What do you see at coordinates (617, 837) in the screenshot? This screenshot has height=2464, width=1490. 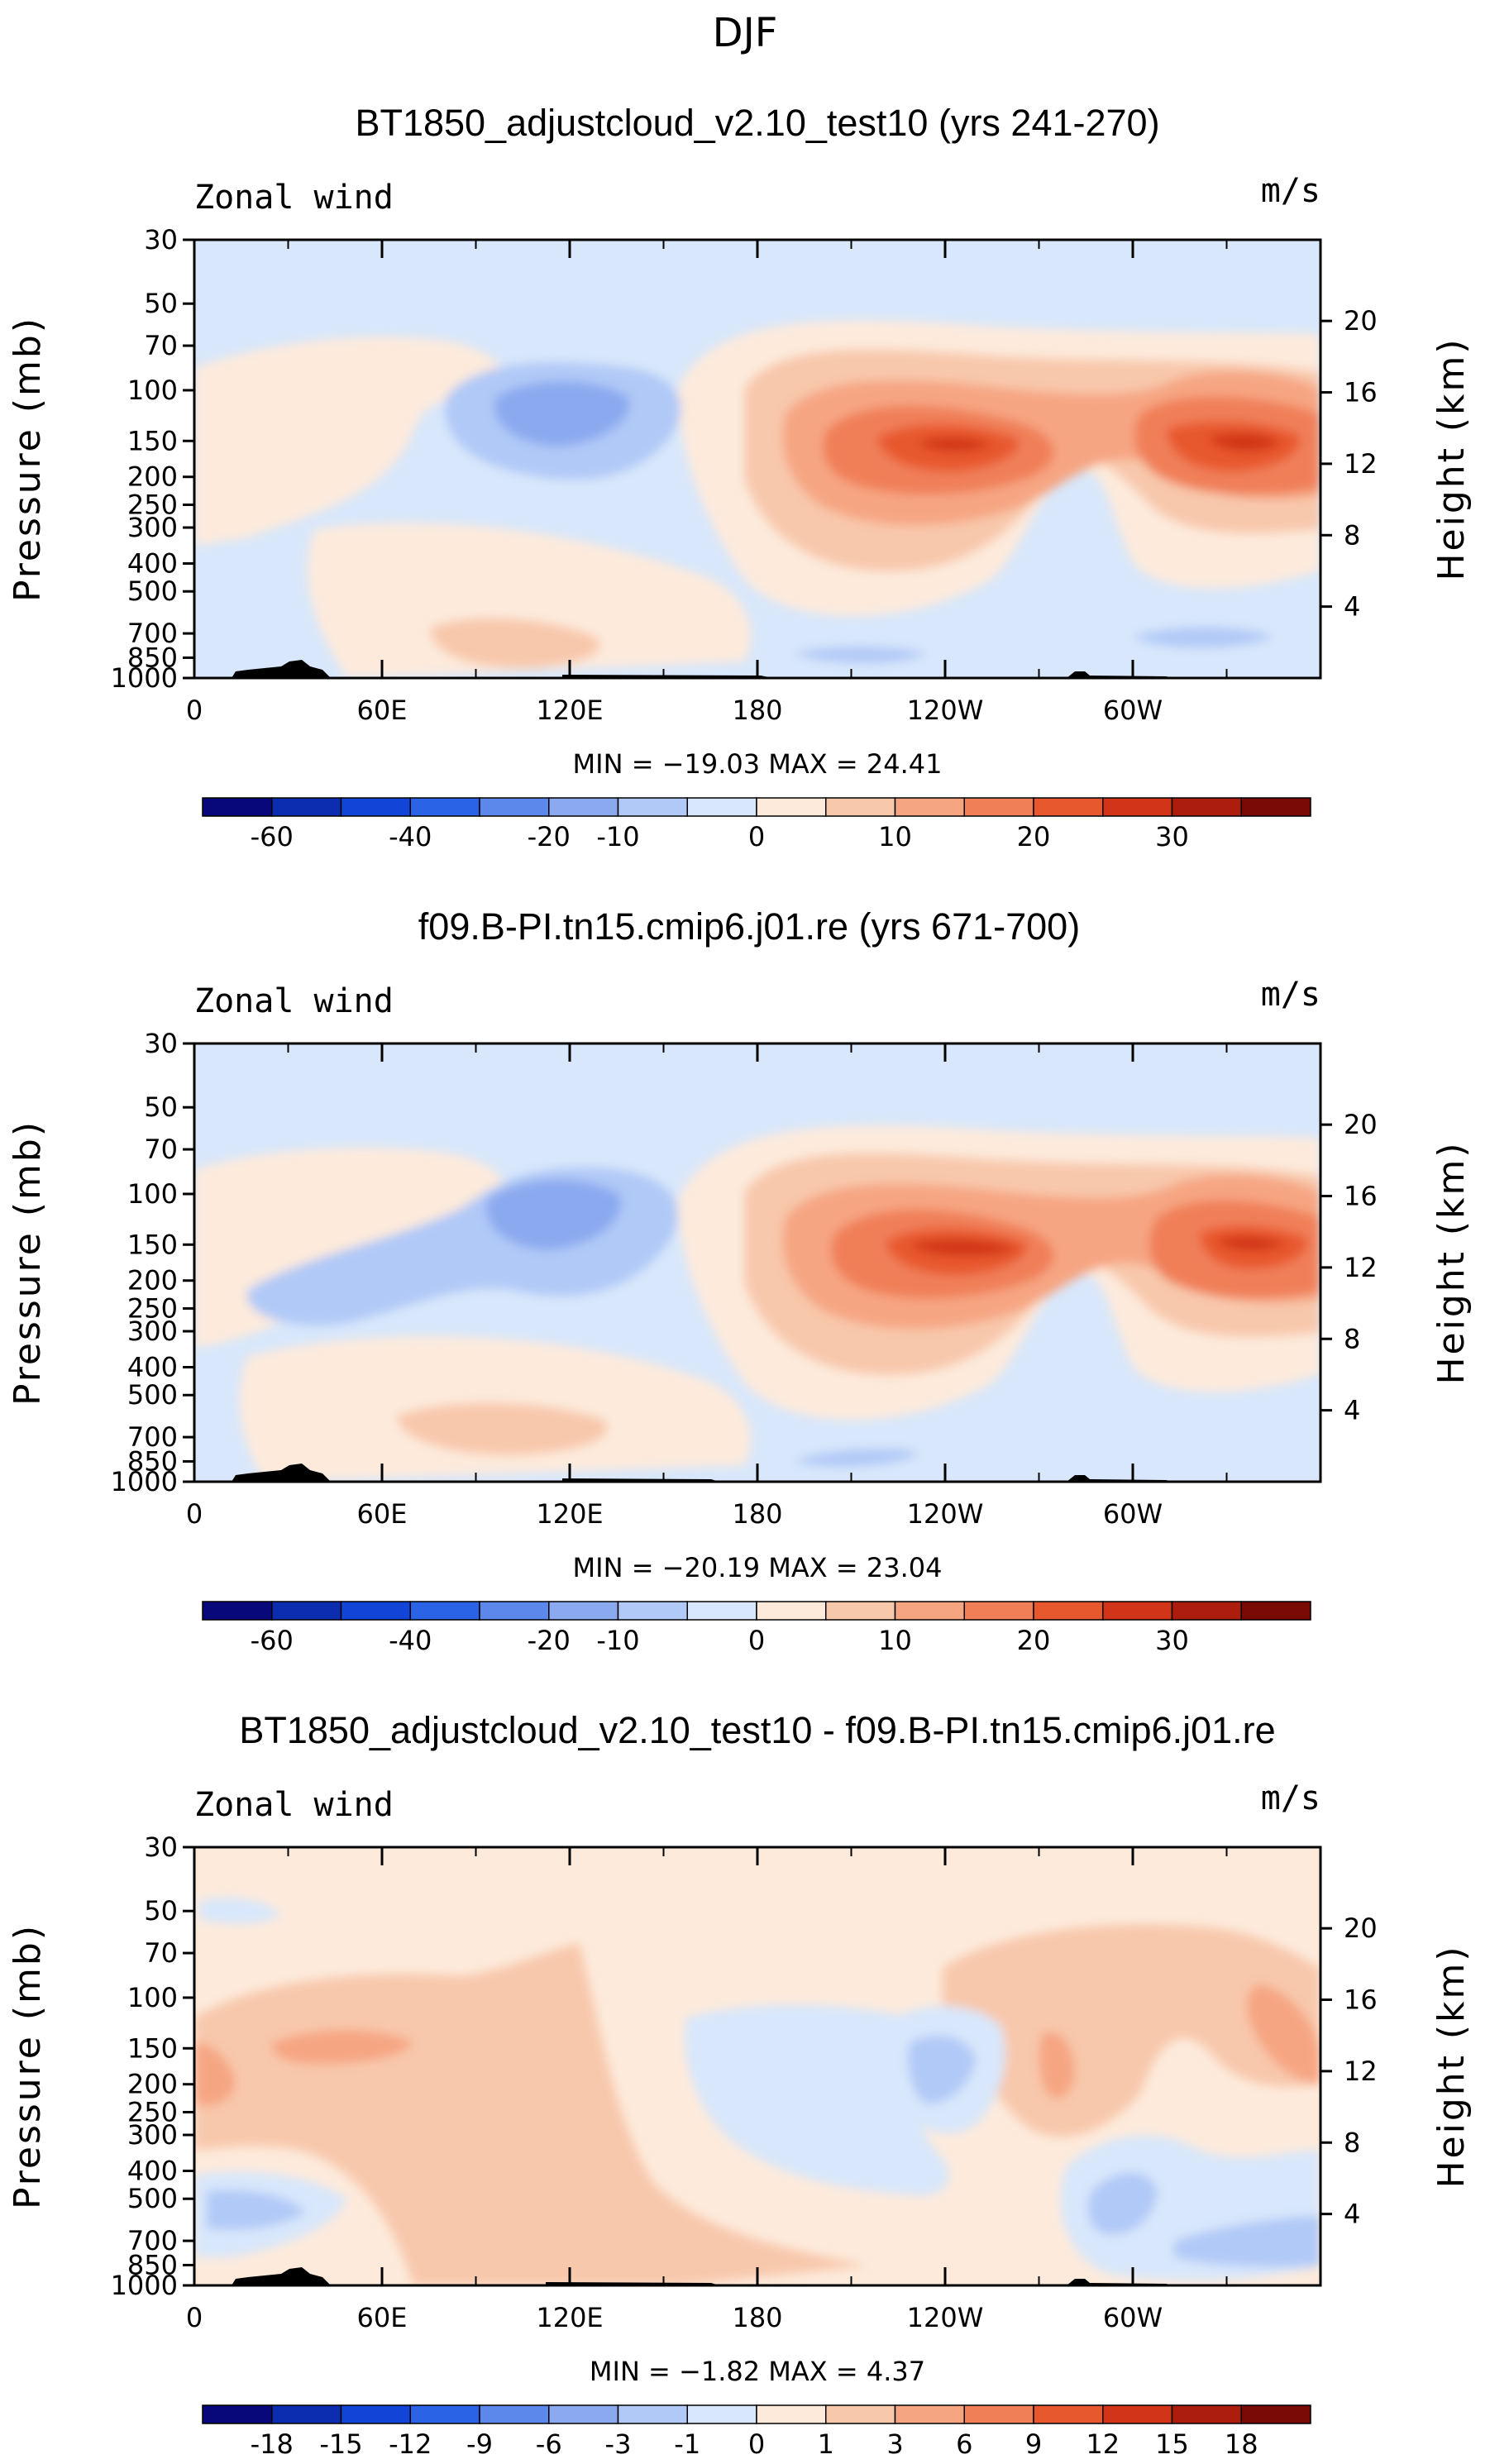 I see `colorbar-label: -10` at bounding box center [617, 837].